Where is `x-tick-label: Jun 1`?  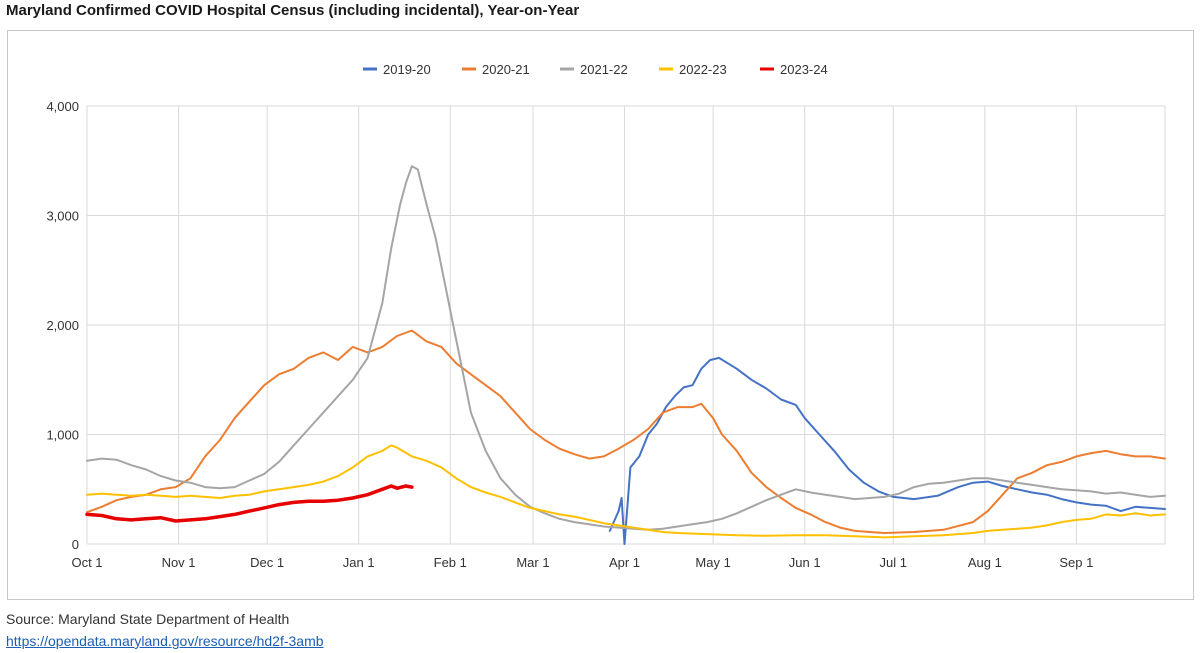 x-tick-label: Jun 1 is located at coordinates (805, 562).